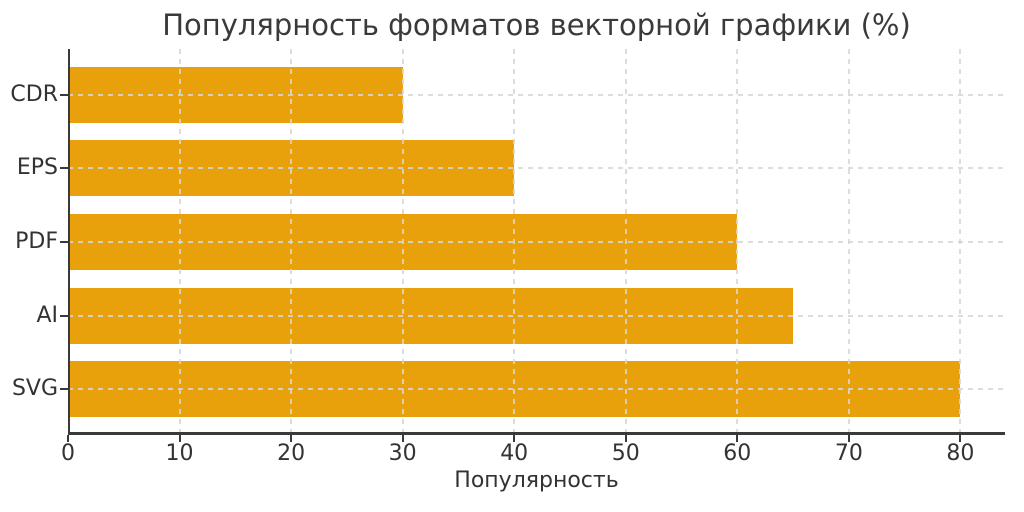  What do you see at coordinates (737, 453) in the screenshot?
I see `x-tick-label-60: 60` at bounding box center [737, 453].